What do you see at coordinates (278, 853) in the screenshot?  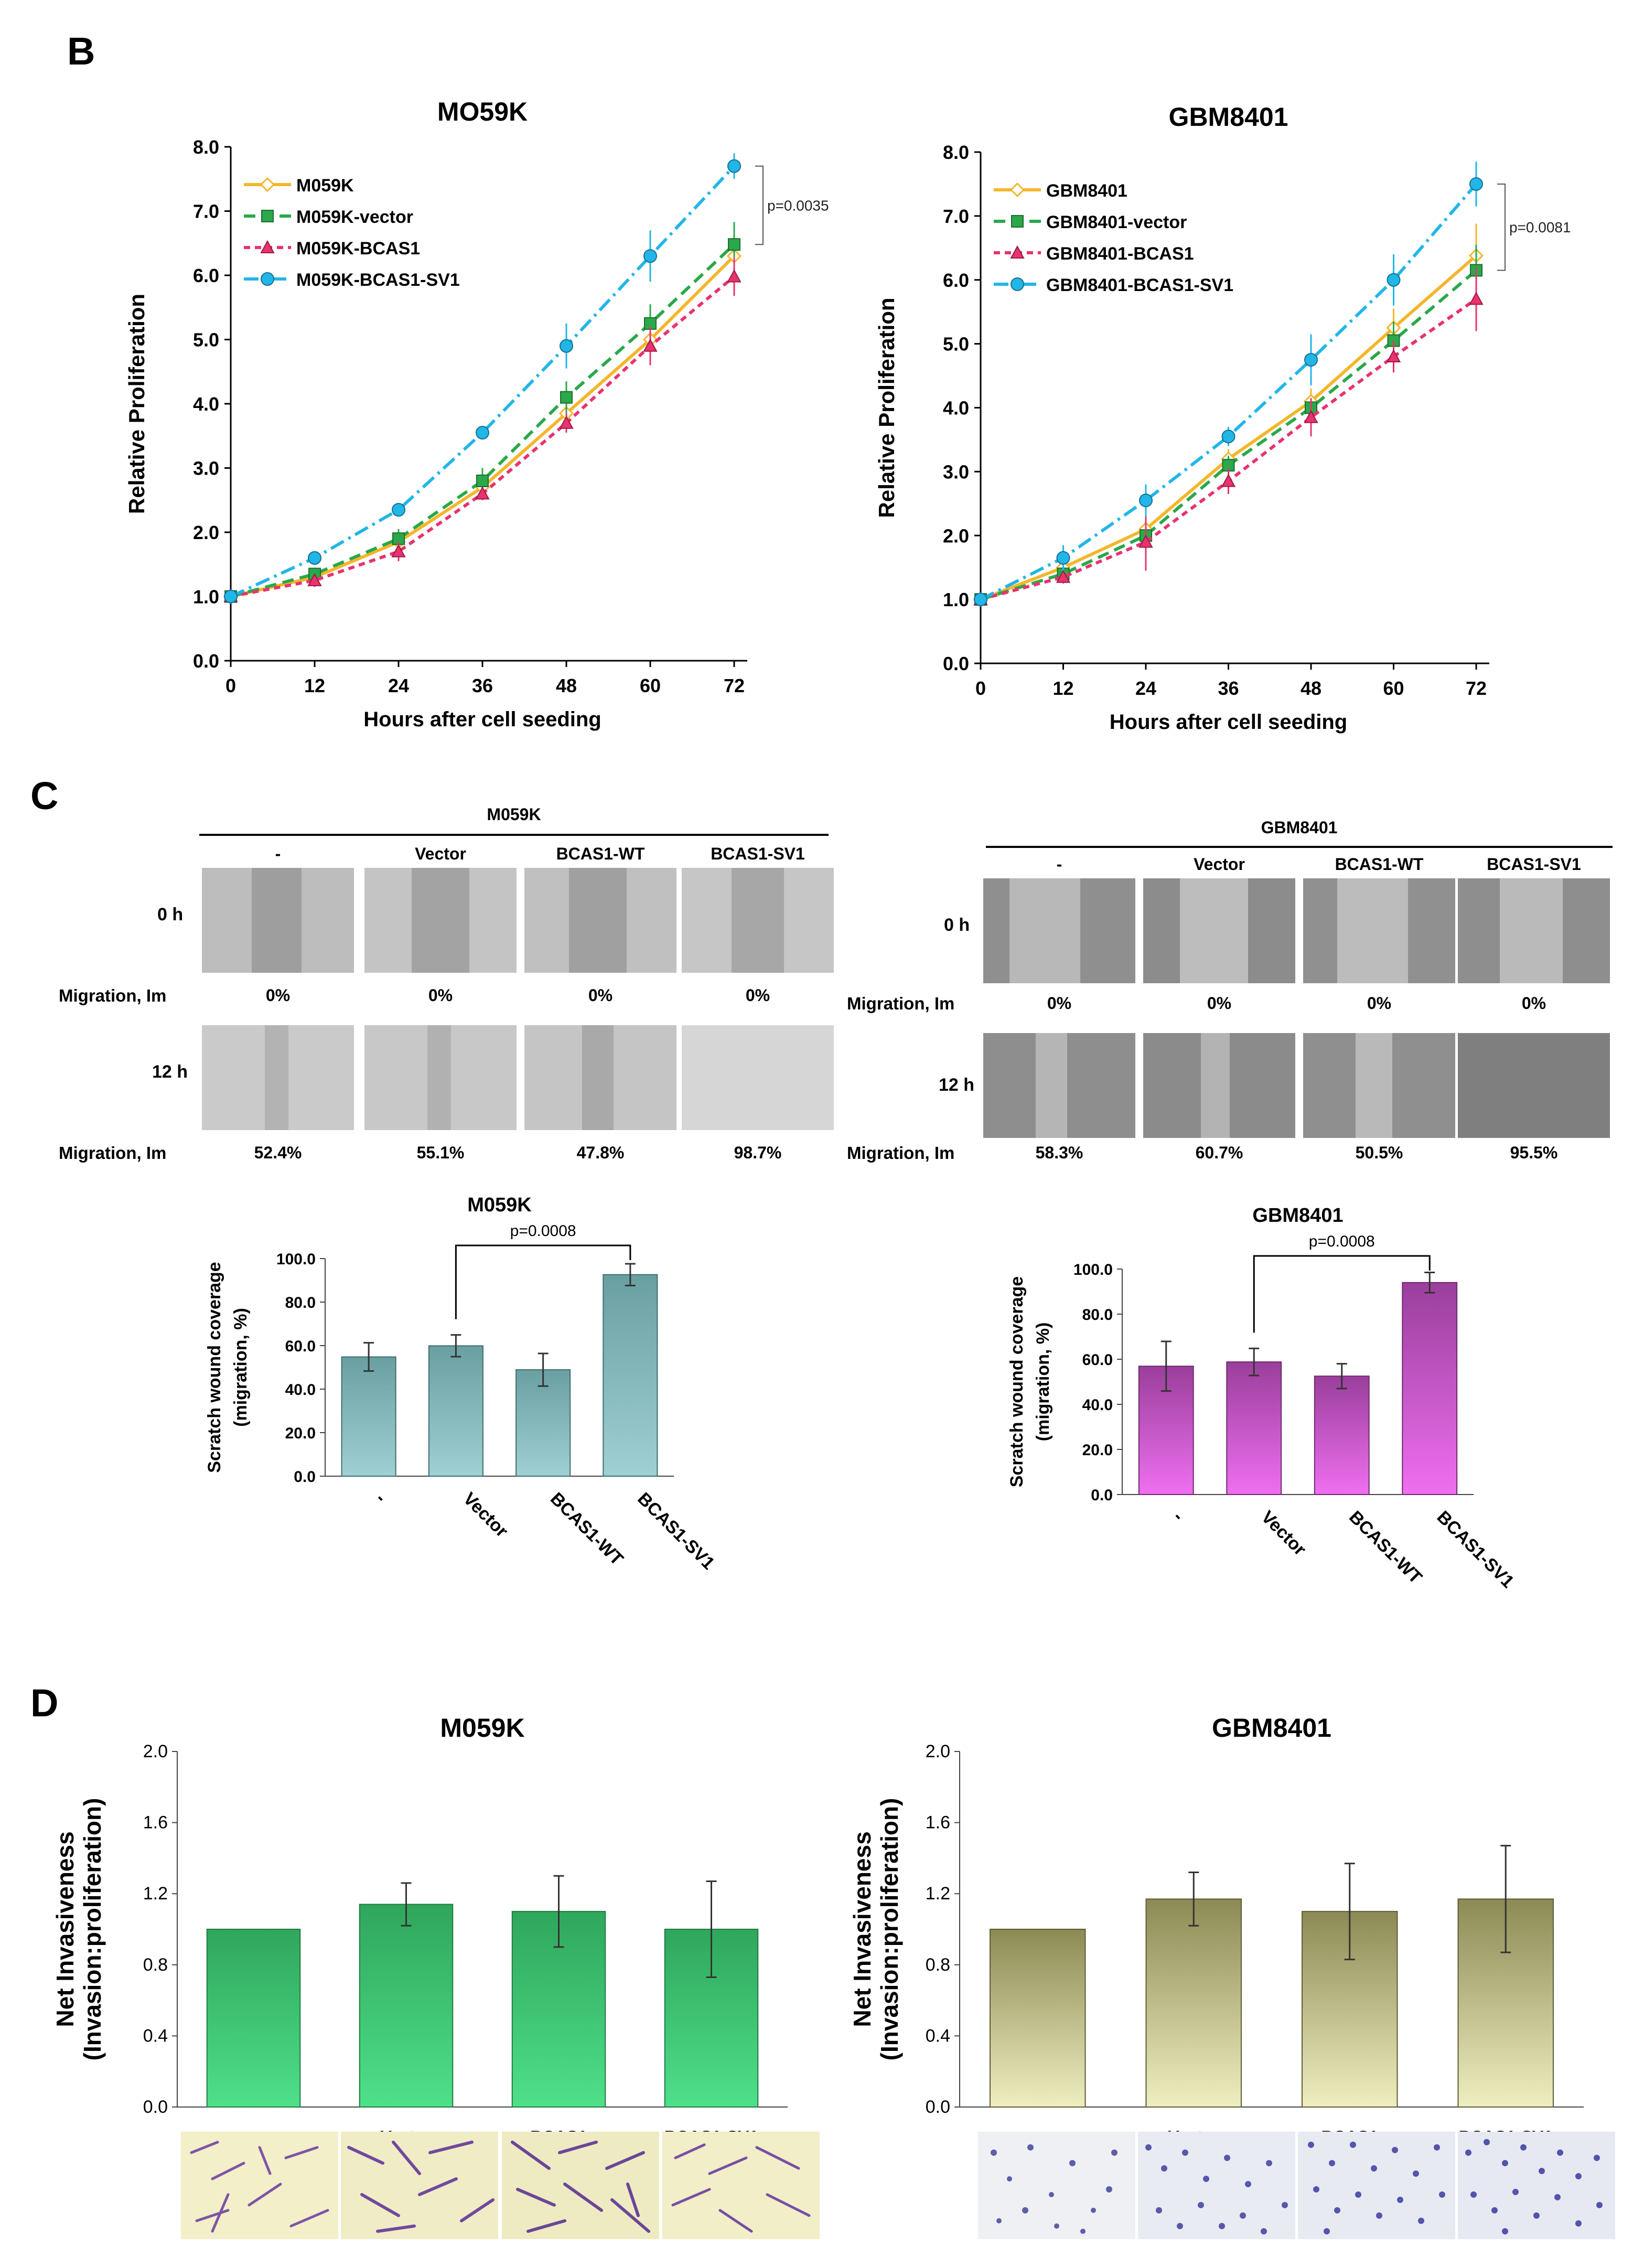 I see `c-left-col-1: -` at bounding box center [278, 853].